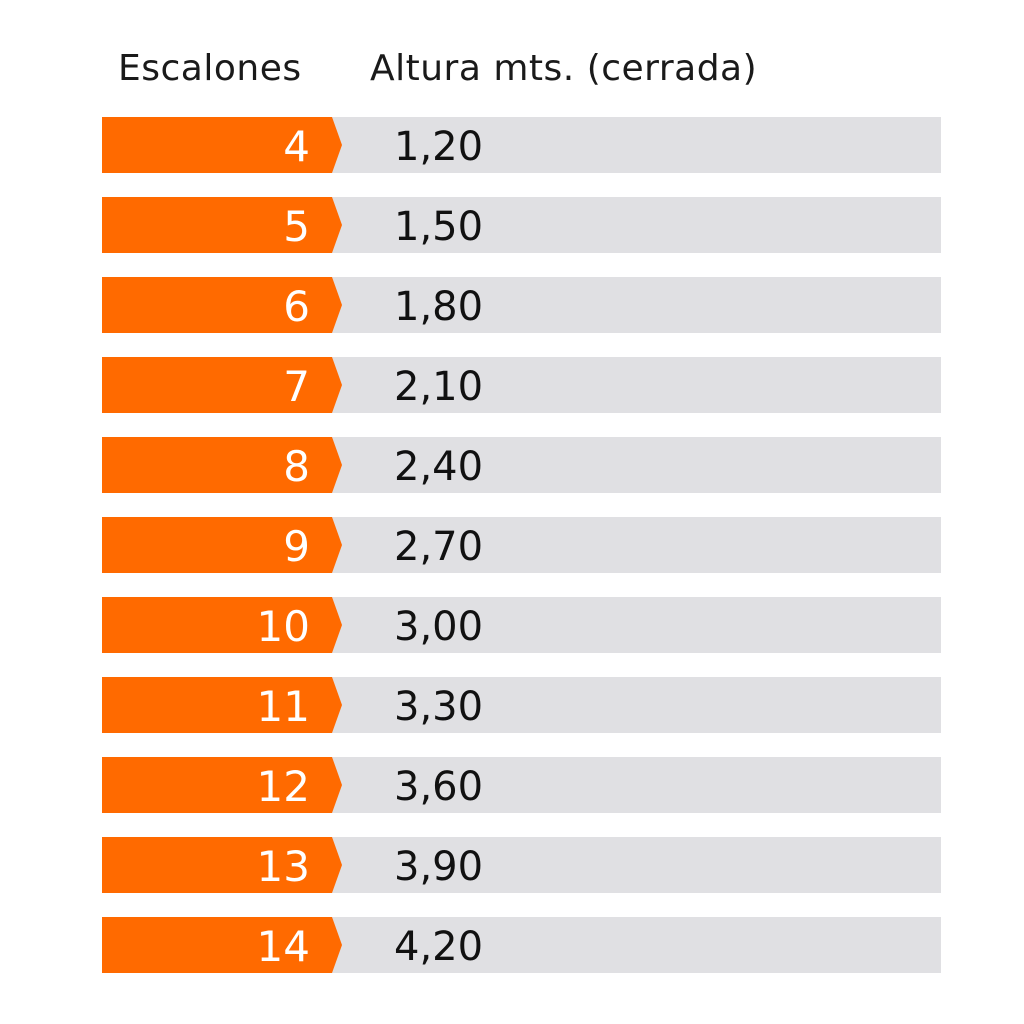 Image resolution: width=1024 pixels, height=1024 pixels. What do you see at coordinates (296, 146) in the screenshot?
I see `steps-value: 4` at bounding box center [296, 146].